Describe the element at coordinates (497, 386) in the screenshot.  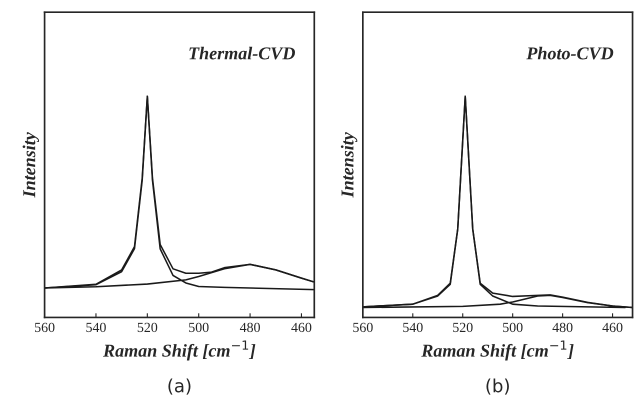
I see `text: (b)` at that location.